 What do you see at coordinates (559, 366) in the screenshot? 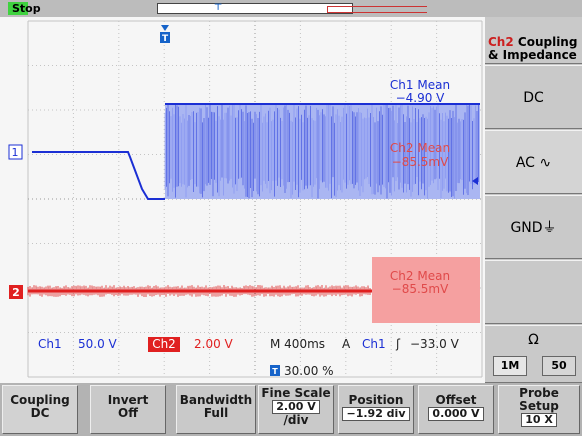
I see `impedance-50-button: 50` at bounding box center [559, 366].